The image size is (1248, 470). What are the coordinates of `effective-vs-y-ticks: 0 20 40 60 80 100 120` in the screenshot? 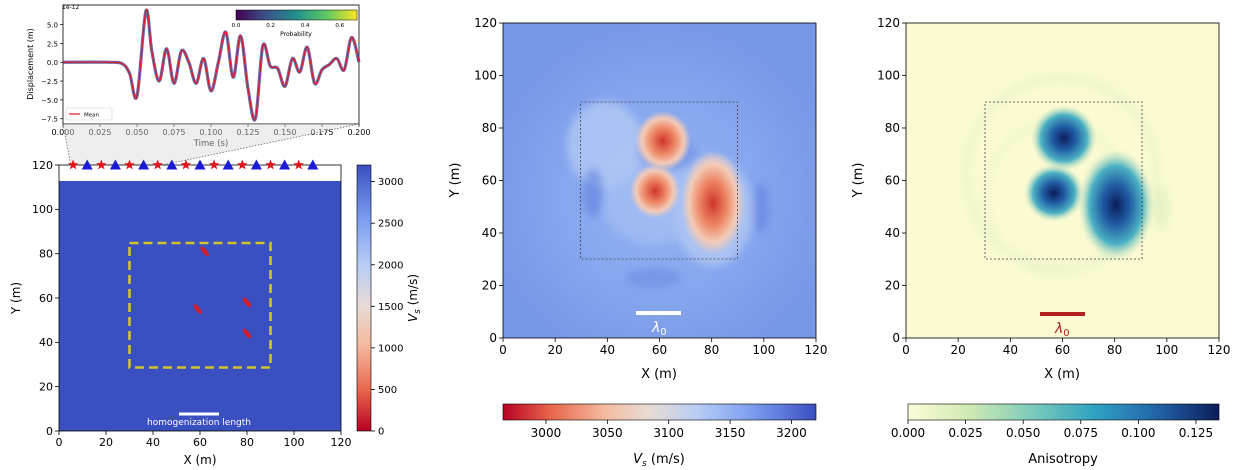 It's located at (488, 180).